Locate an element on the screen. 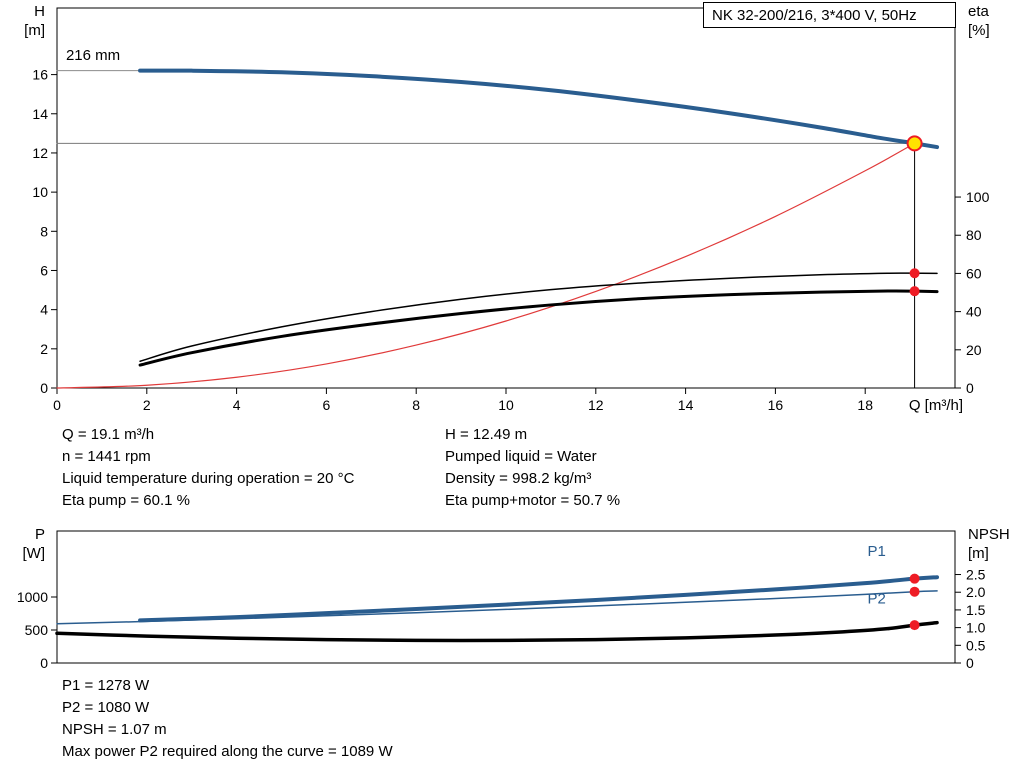  x-tick-label: 14 is located at coordinates (686, 405).